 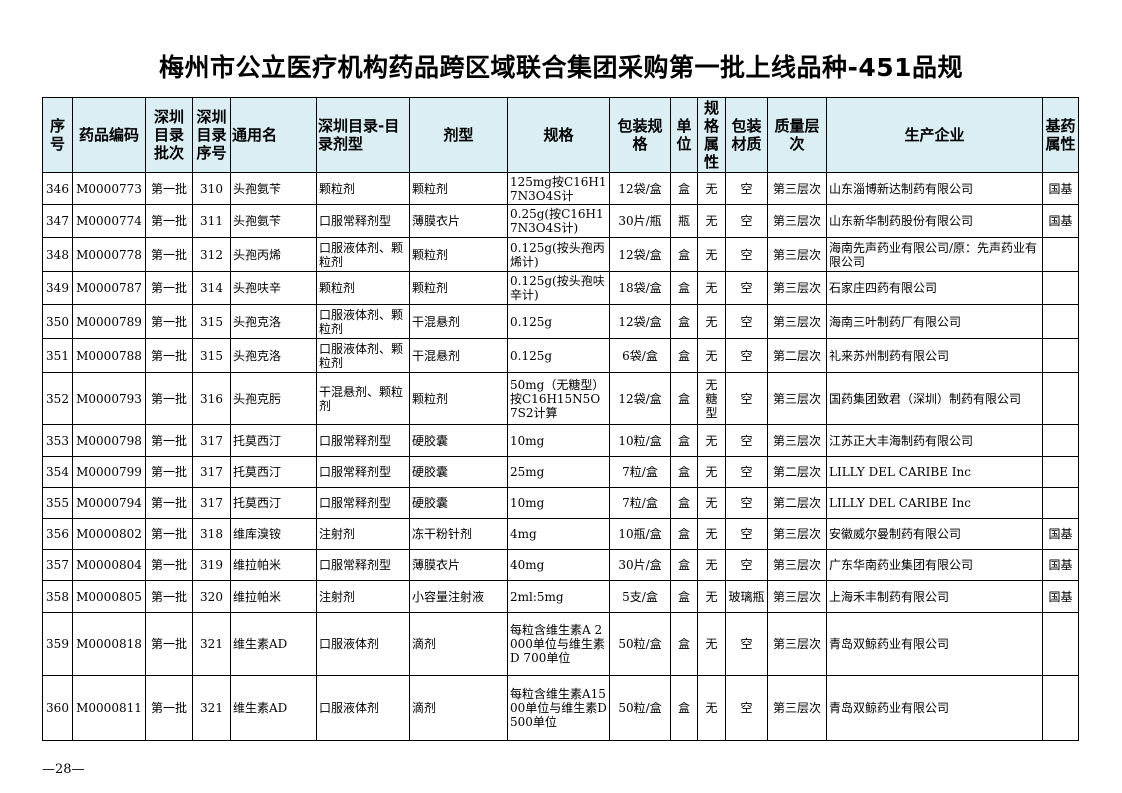 I want to click on cell-seq: 349, so click(x=57, y=288).